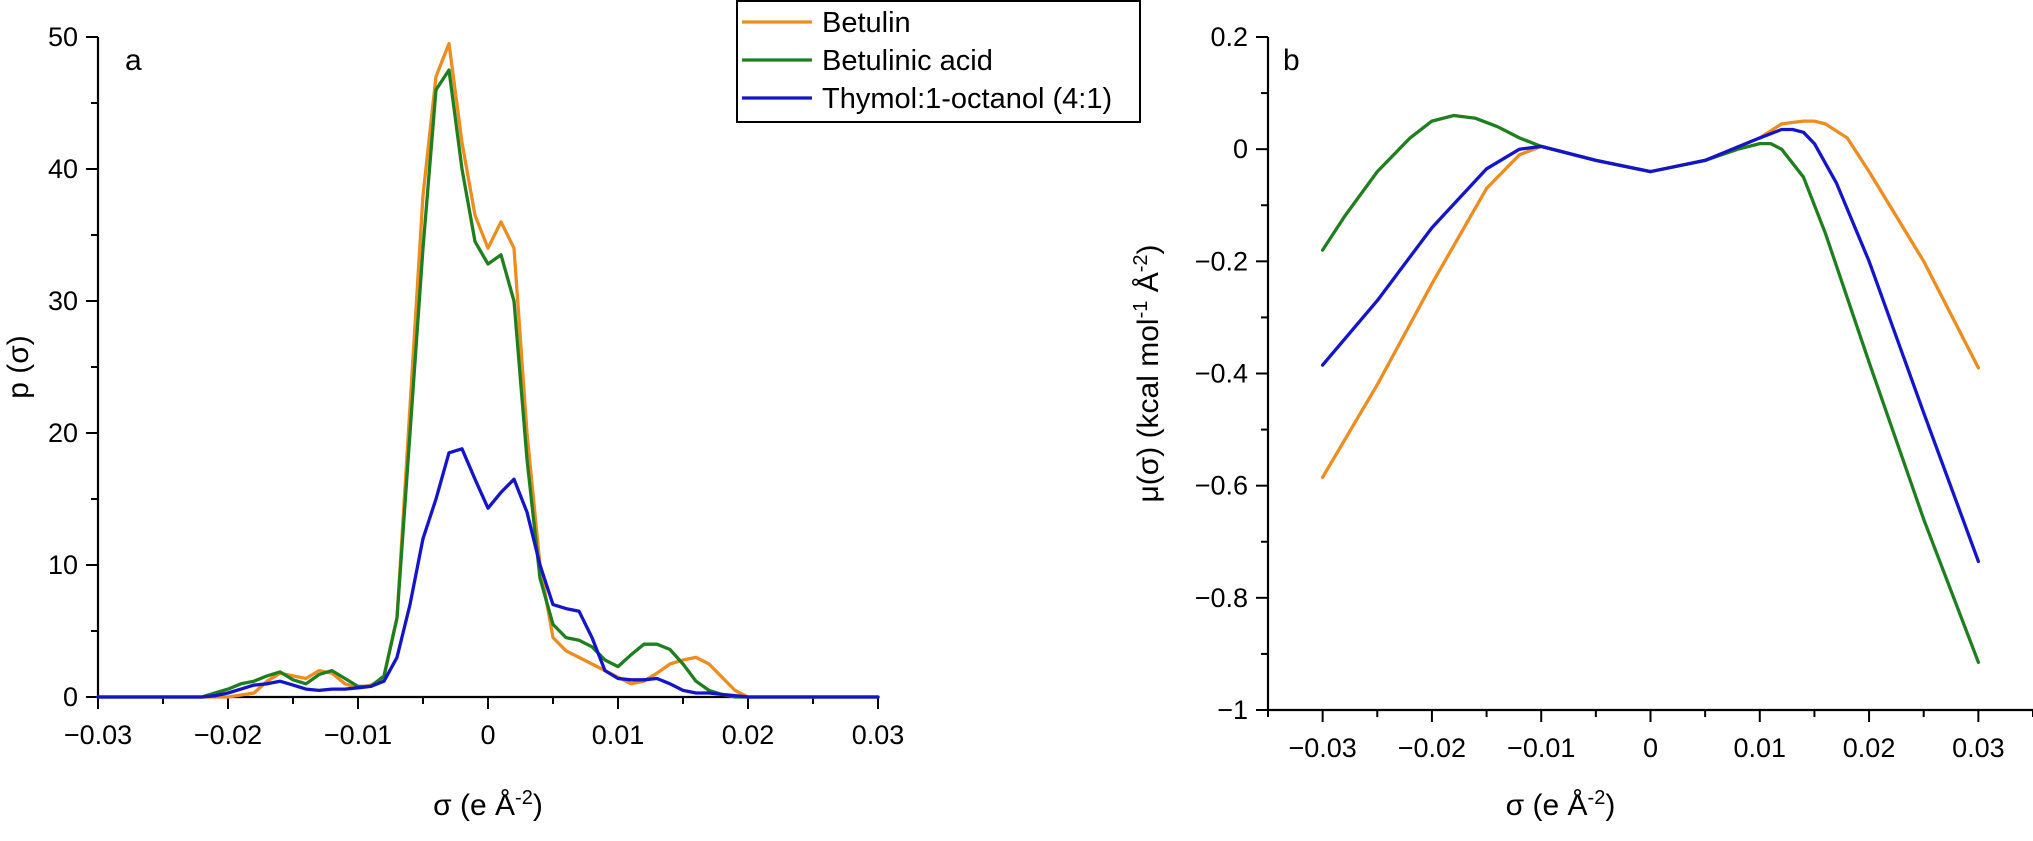  I want to click on y-tick-label: −0.6, so click(1221, 486).